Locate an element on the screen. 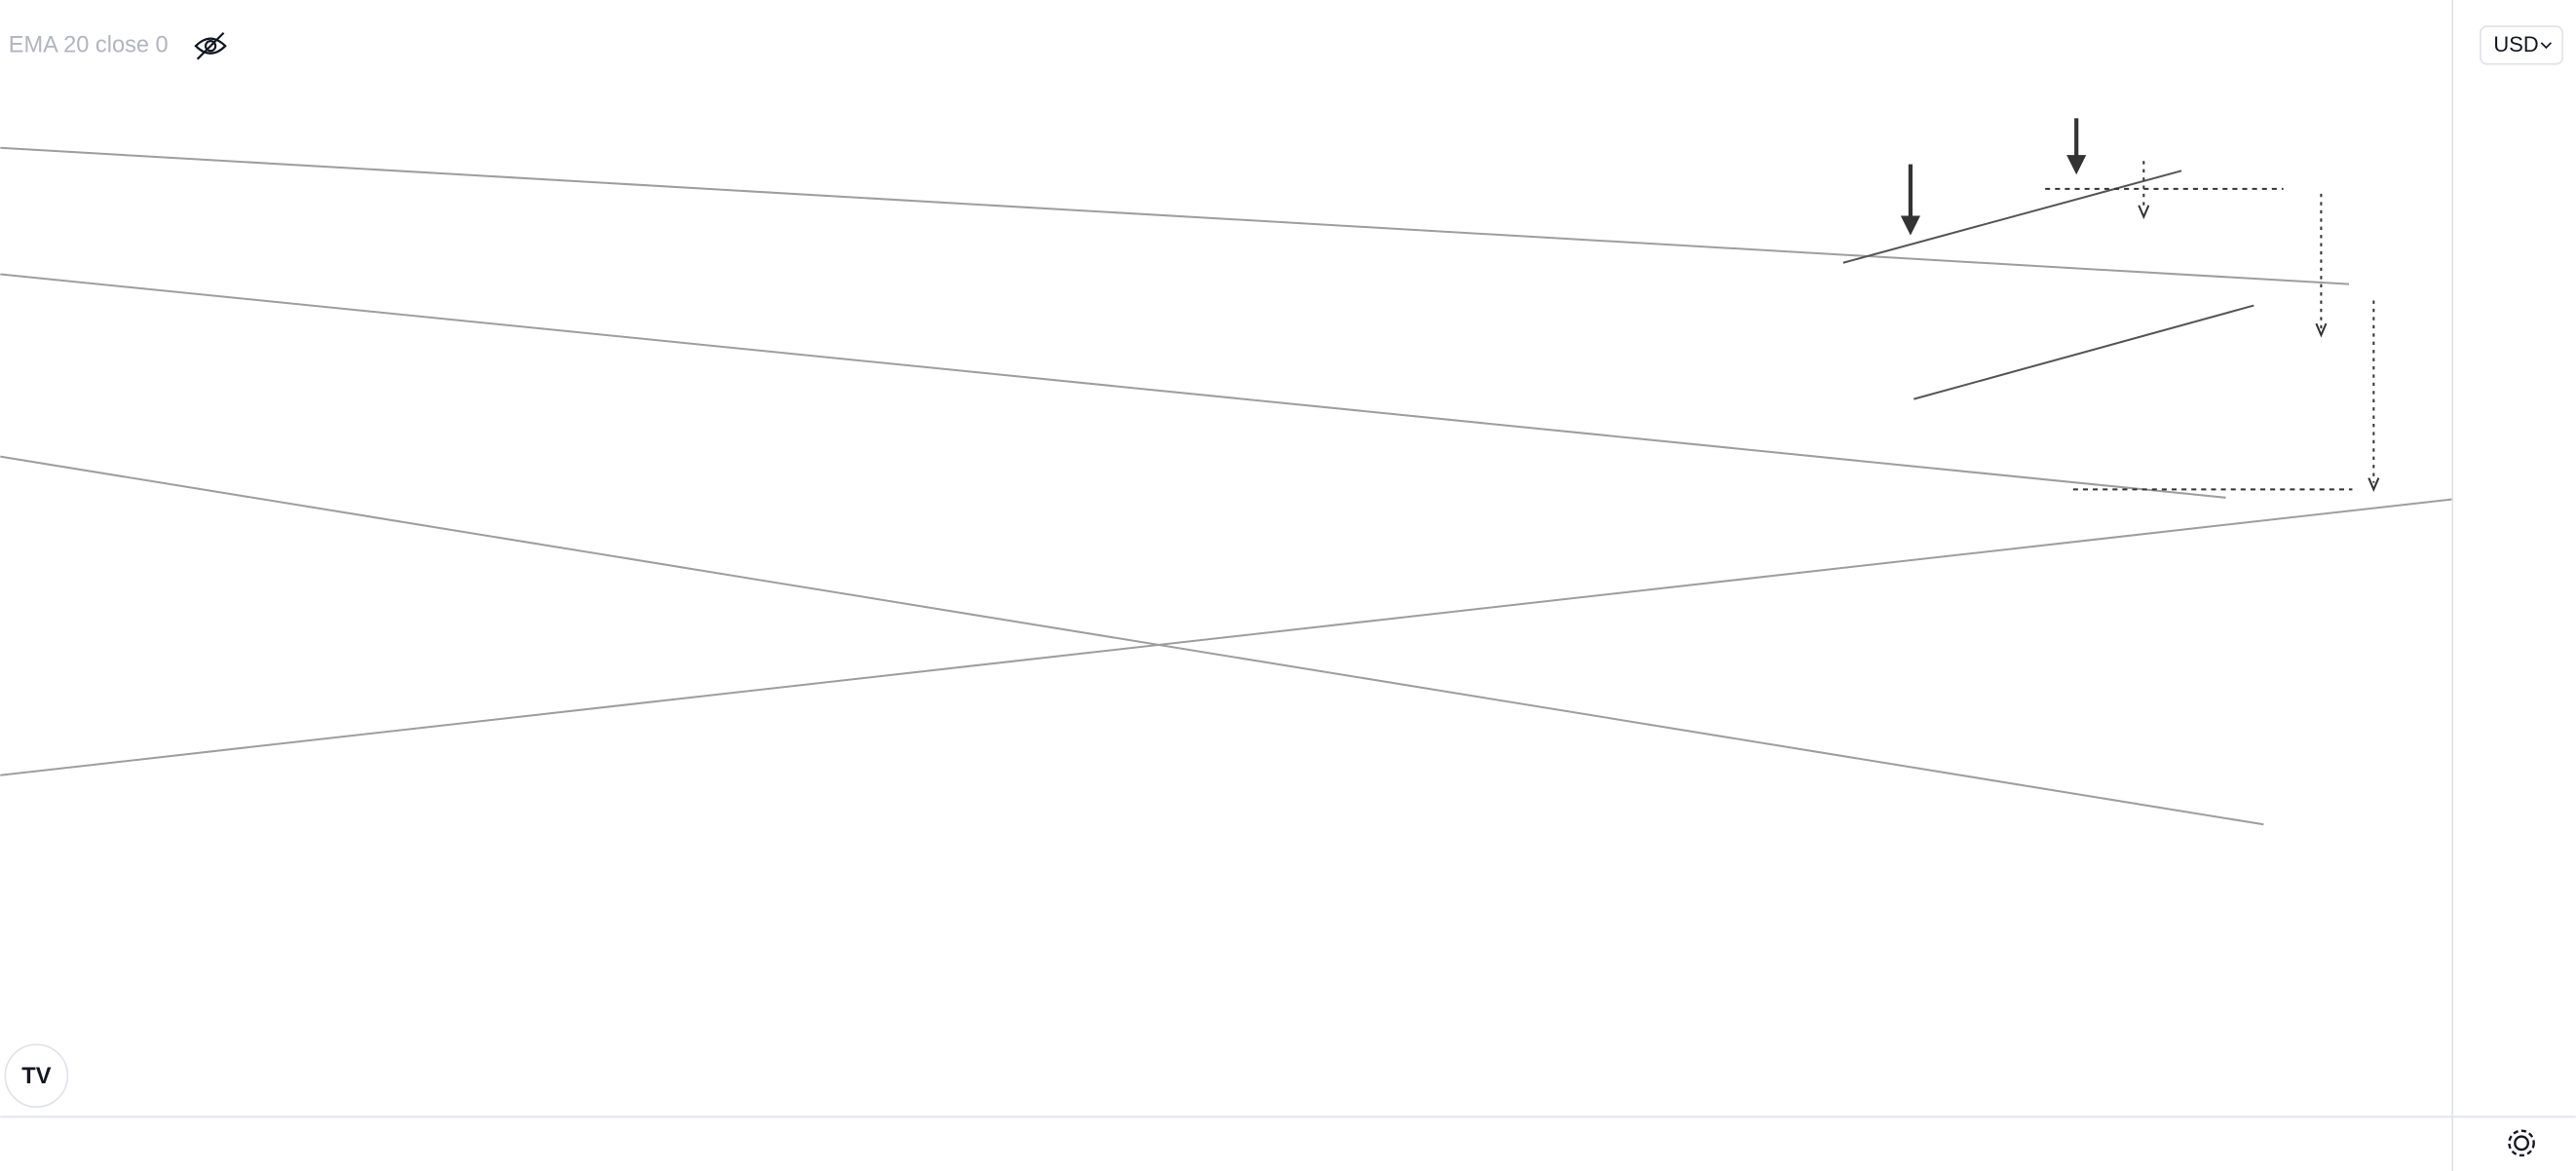 This screenshot has width=2576, height=1171. dropdown-caret is located at coordinates (2546, 46).